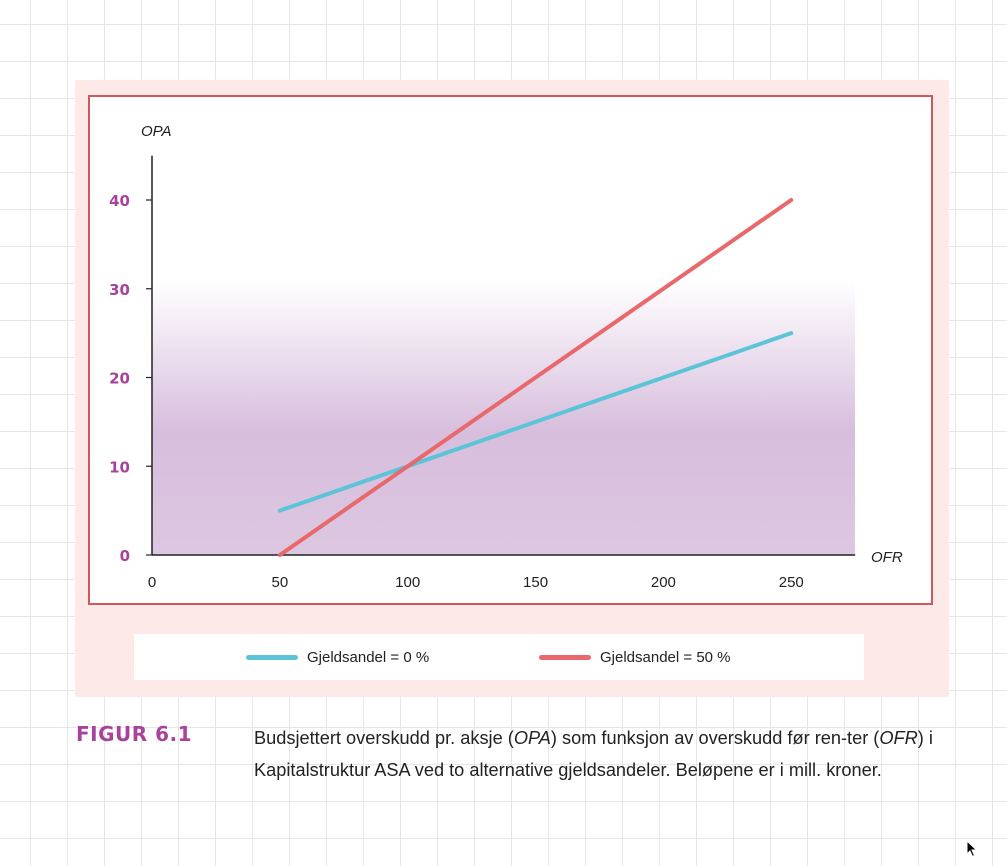 The height and width of the screenshot is (866, 1007). I want to click on y-tick-label: 20, so click(119, 379).